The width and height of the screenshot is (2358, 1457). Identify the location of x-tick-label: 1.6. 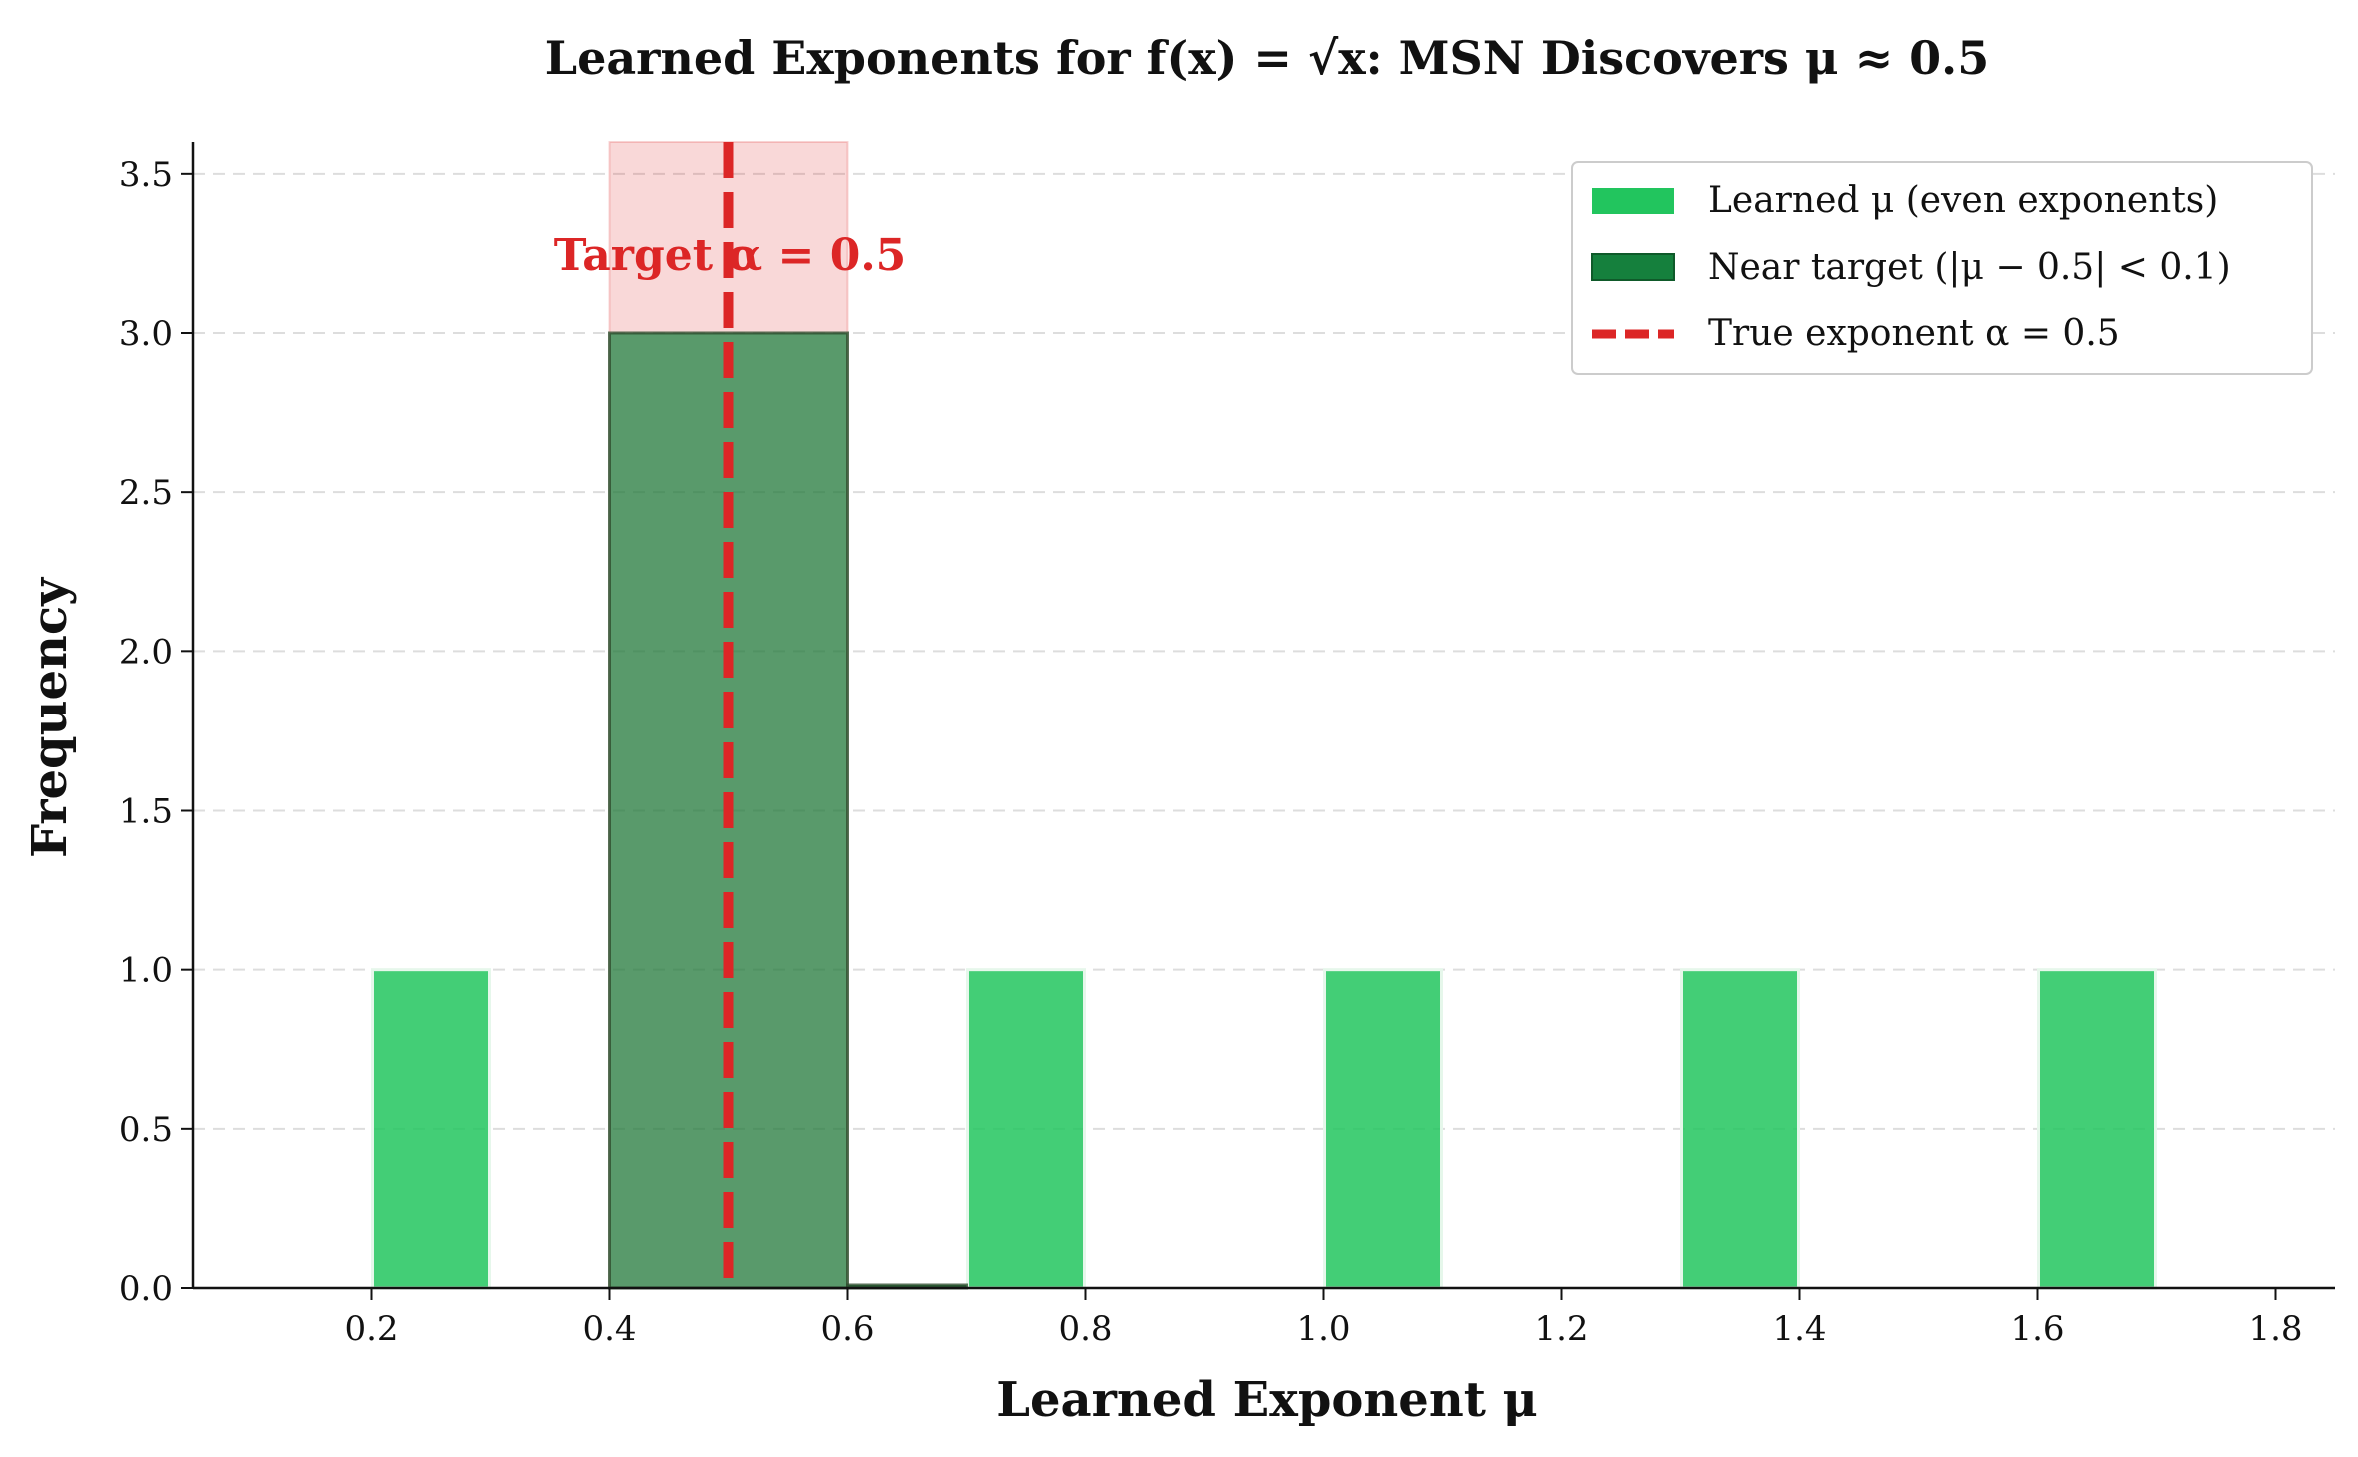
(2037, 1329).